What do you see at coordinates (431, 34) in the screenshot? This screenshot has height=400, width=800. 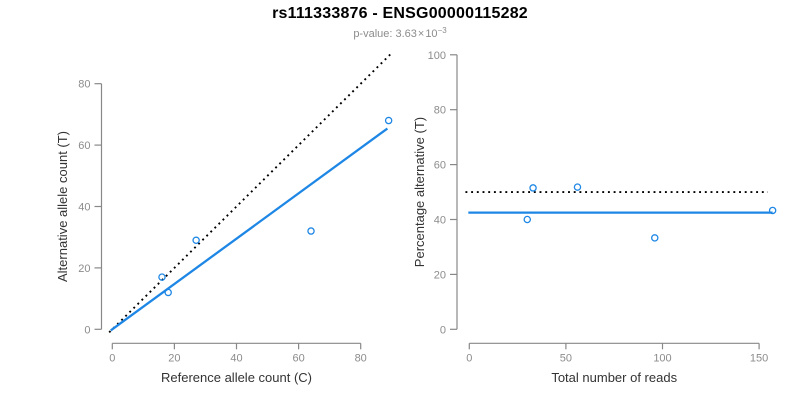 I see `pvalue-base: 10` at bounding box center [431, 34].